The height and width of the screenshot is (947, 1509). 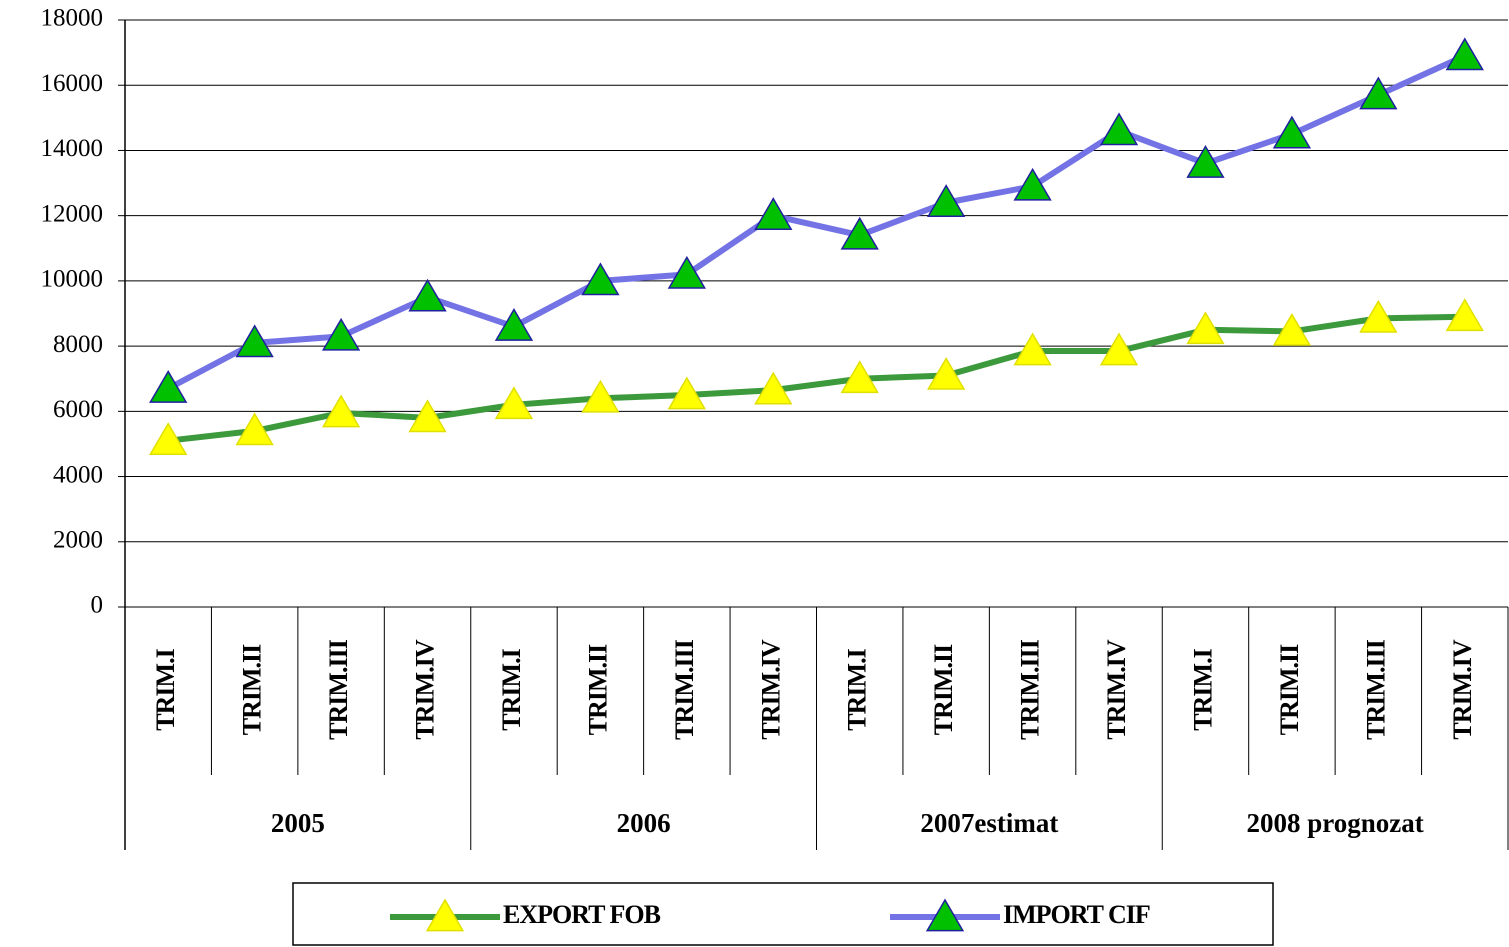 What do you see at coordinates (72, 148) in the screenshot?
I see `y-tick-label: 14000` at bounding box center [72, 148].